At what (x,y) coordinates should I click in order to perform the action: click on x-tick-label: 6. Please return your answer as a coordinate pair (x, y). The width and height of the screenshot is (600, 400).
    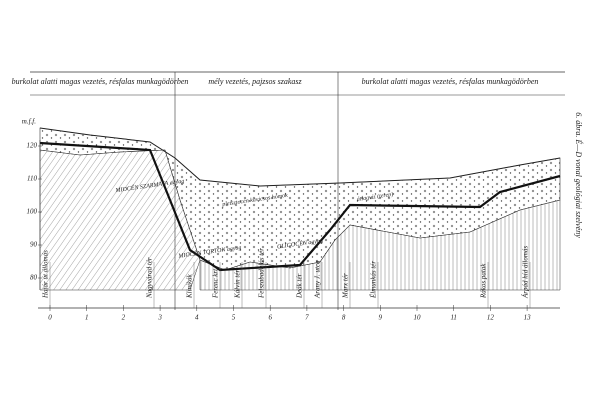
    Looking at the image, I should click on (270, 318).